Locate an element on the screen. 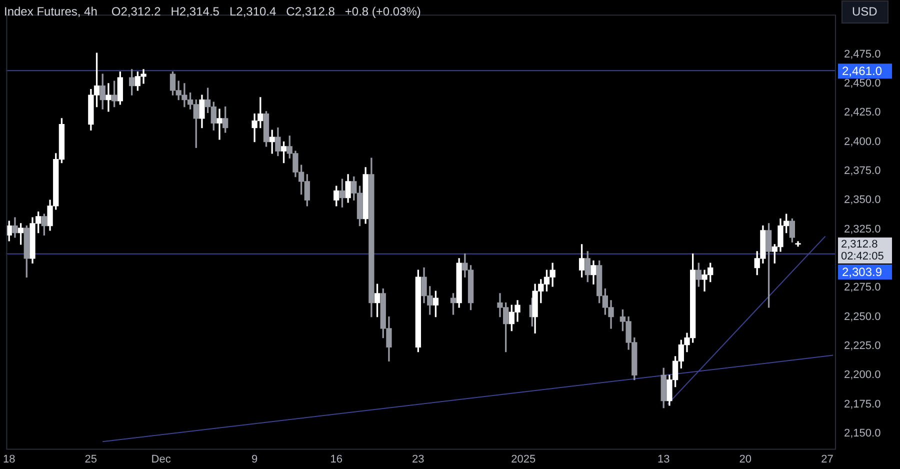 Image resolution: width=900 pixels, height=469 pixels. ref-line-label: 2,461.0 is located at coordinates (862, 71).